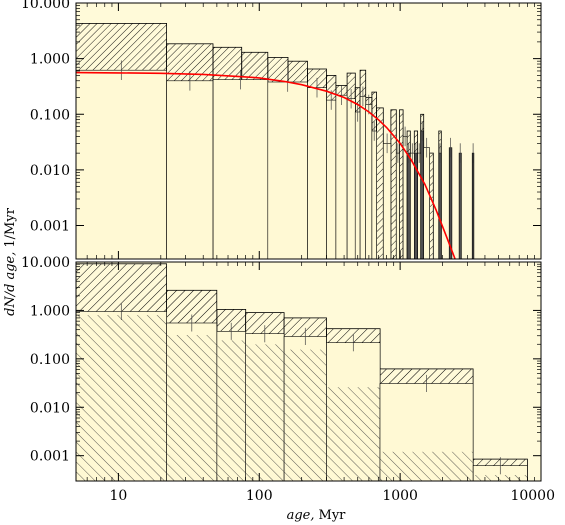 The width and height of the screenshot is (565, 525). I want to click on x-tick-label: 1000, so click(400, 496).